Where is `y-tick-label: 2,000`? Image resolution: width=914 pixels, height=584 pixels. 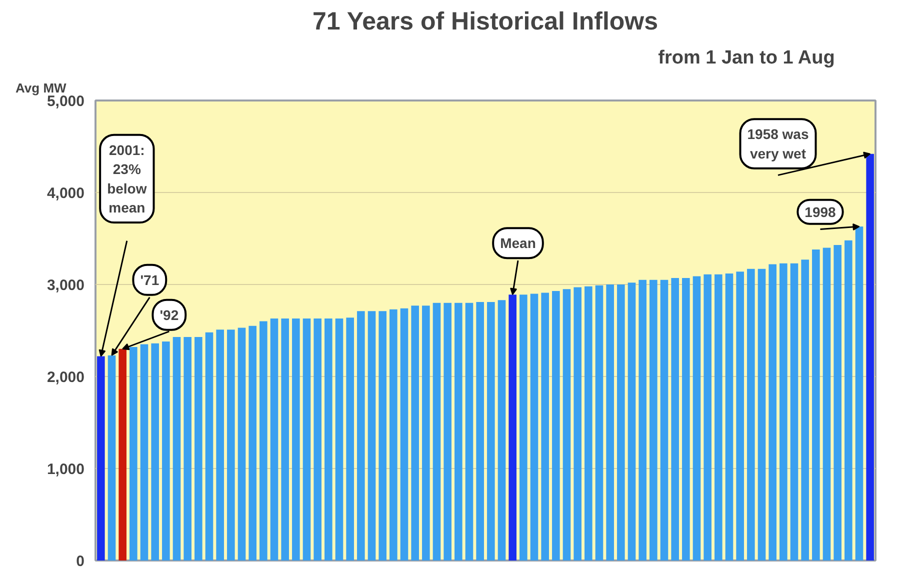 y-tick-label: 2,000 is located at coordinates (65, 377).